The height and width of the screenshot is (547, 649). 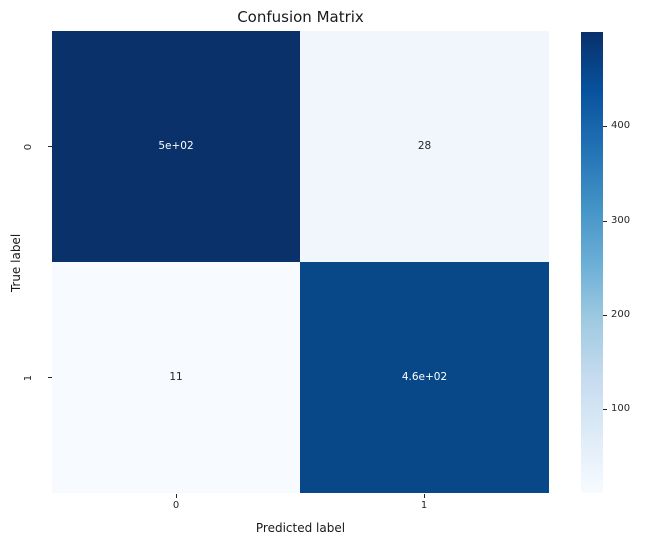 I want to click on colorbar-tick-label-100: 100, so click(x=621, y=408).